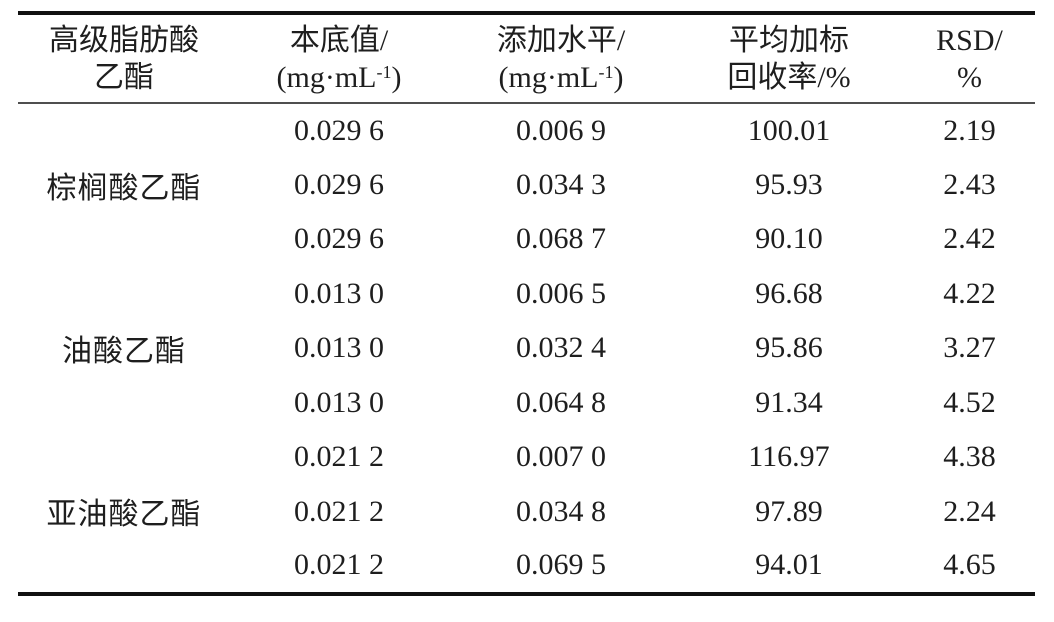  I want to click on rsd-cell: 2.42, so click(969, 239).